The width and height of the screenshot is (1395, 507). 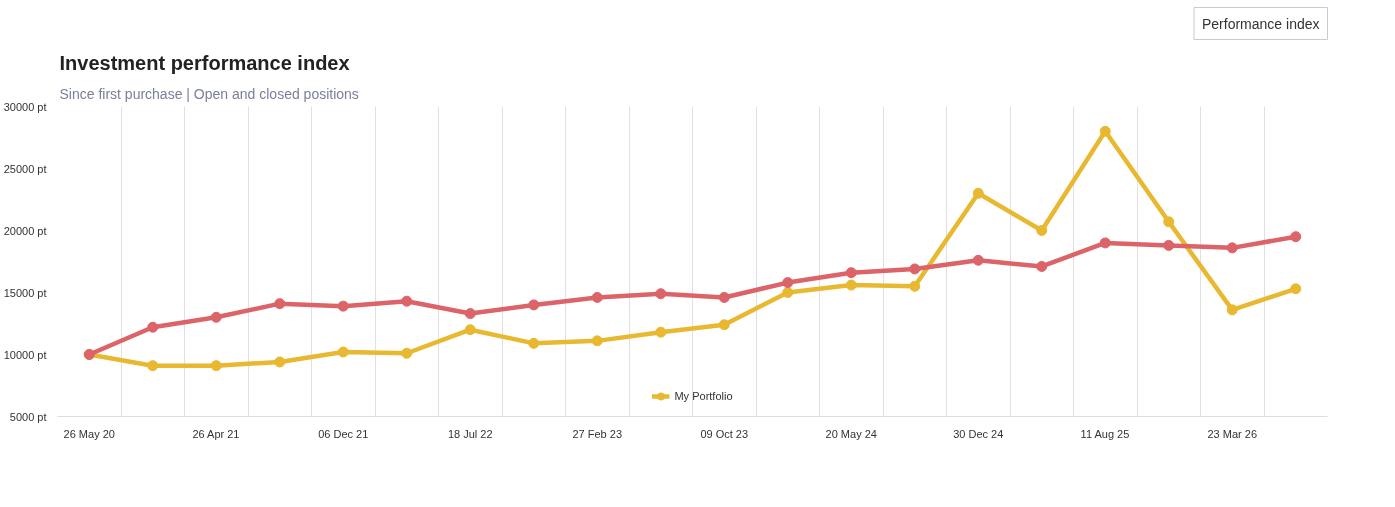 I want to click on x-tick-label: 23 Mar 26, so click(x=1232, y=433).